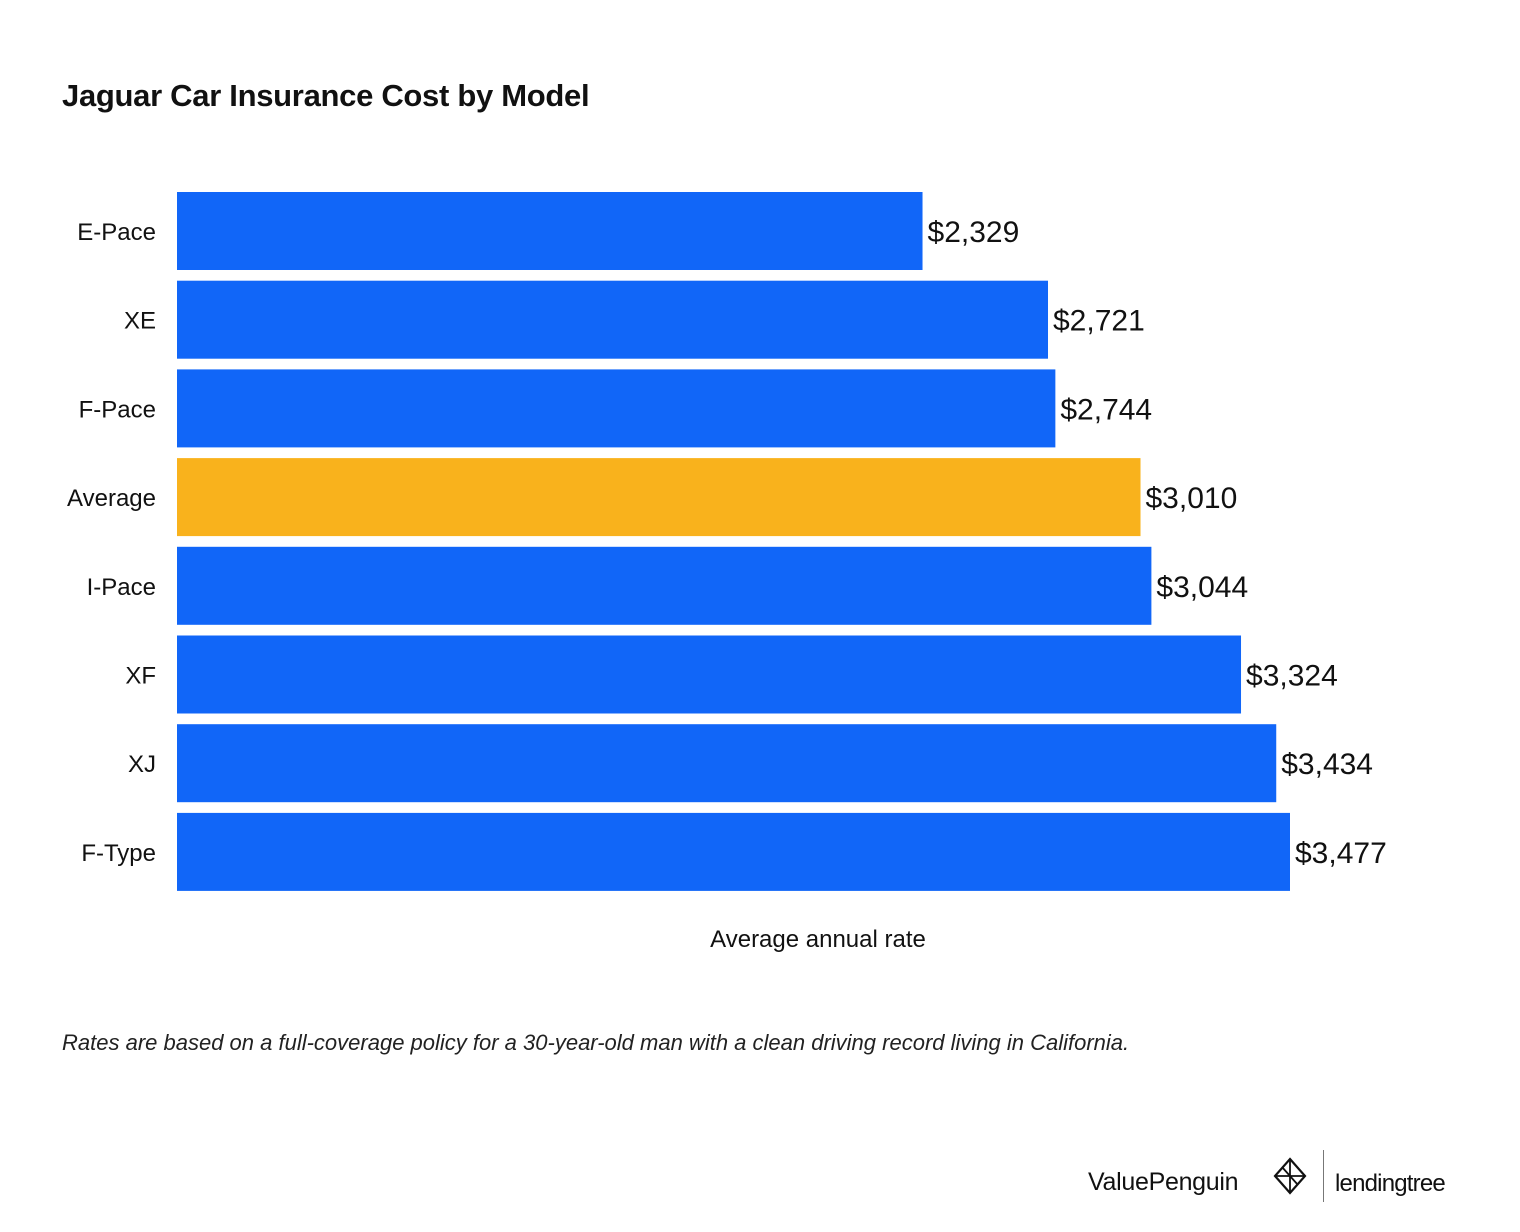  I want to click on valuepenguin-logo: ValuePenguin, so click(1163, 1182).